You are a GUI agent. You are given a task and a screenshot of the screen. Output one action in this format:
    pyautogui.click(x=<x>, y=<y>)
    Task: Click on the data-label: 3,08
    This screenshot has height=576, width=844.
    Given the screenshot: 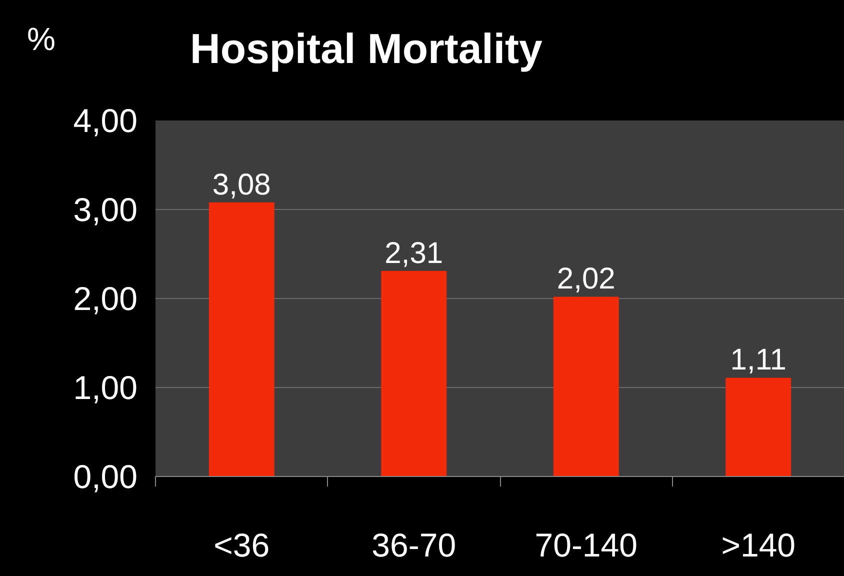 What is the action you would take?
    pyautogui.click(x=241, y=185)
    